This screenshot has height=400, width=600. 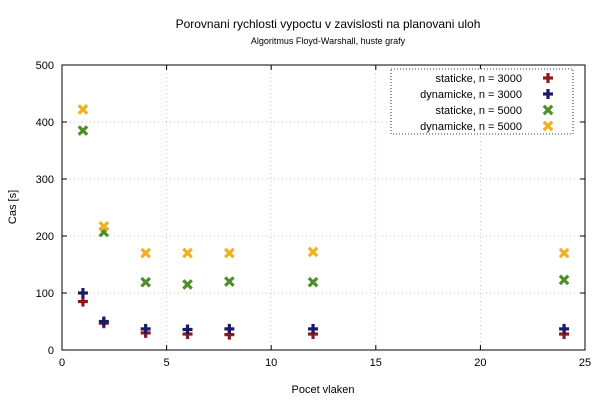 What do you see at coordinates (45, 294) in the screenshot?
I see `y-tick-label: 100` at bounding box center [45, 294].